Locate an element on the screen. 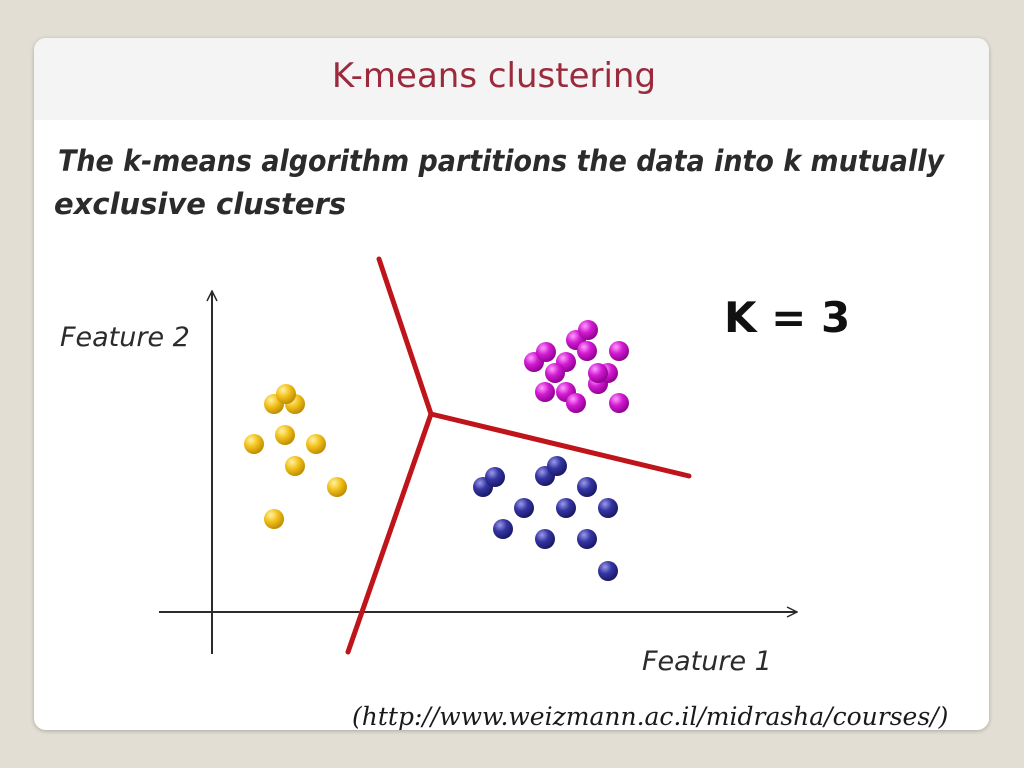 The height and width of the screenshot is (768, 1024). cluster-blue is located at coordinates (545, 518).